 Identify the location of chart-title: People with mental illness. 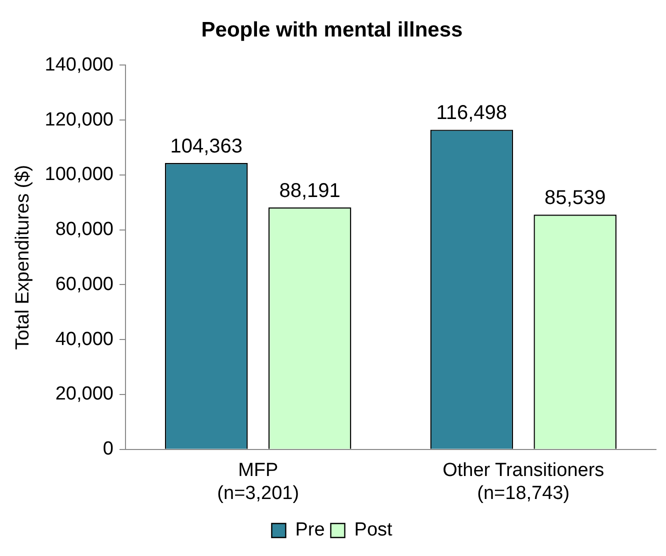
(332, 30).